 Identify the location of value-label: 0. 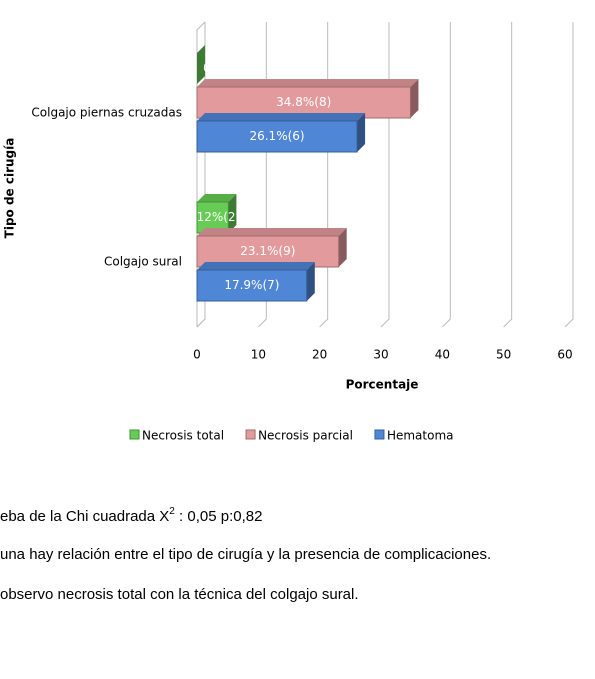
(207, 68).